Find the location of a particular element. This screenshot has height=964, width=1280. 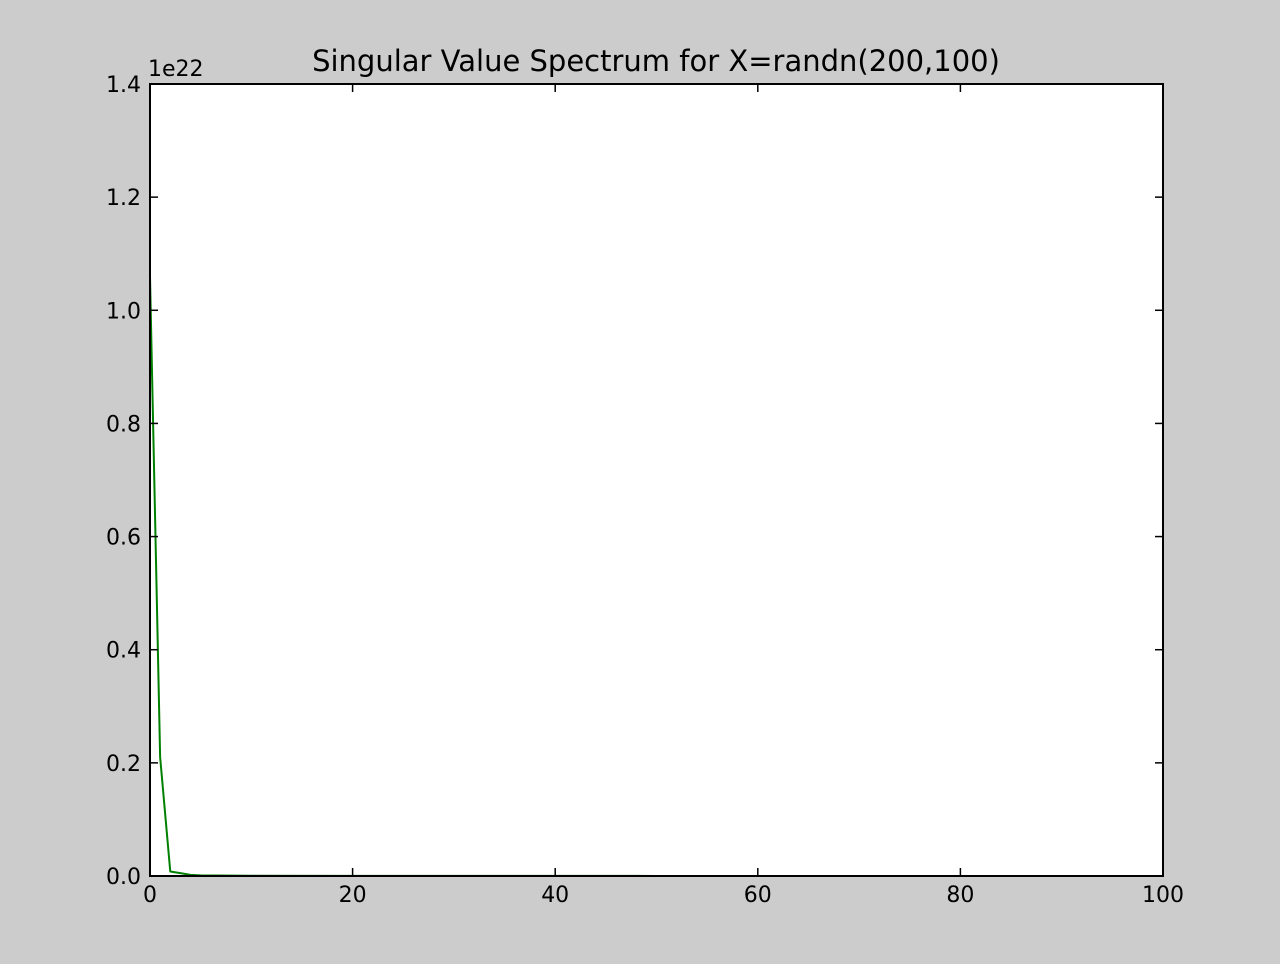

x-tick-label: 60 is located at coordinates (758, 895).